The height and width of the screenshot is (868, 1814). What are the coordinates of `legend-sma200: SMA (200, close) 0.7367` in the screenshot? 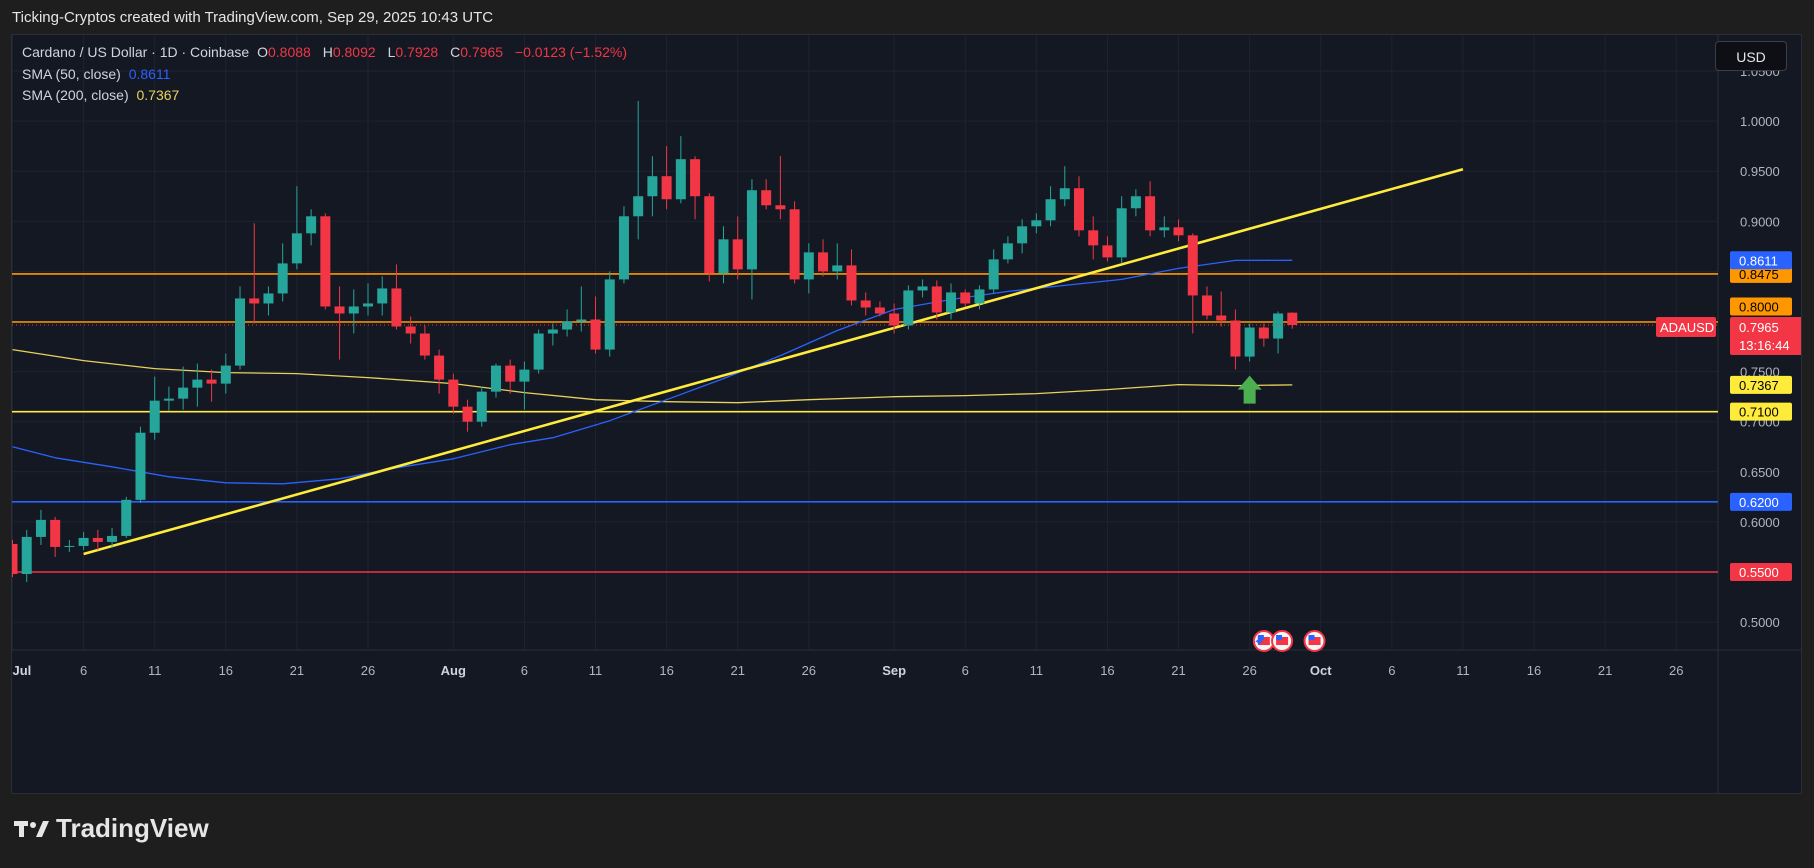 It's located at (102, 95).